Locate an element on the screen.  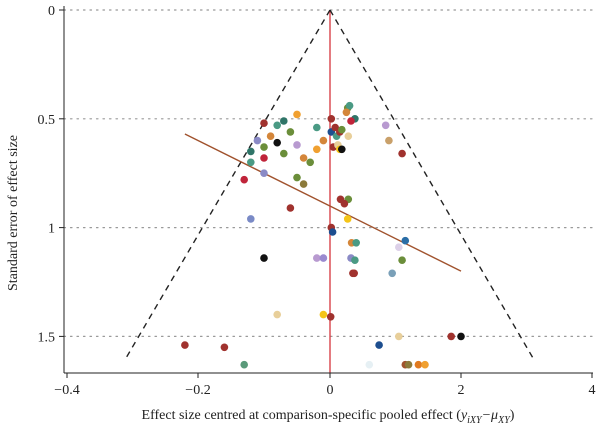
regression-line is located at coordinates (323, 202).